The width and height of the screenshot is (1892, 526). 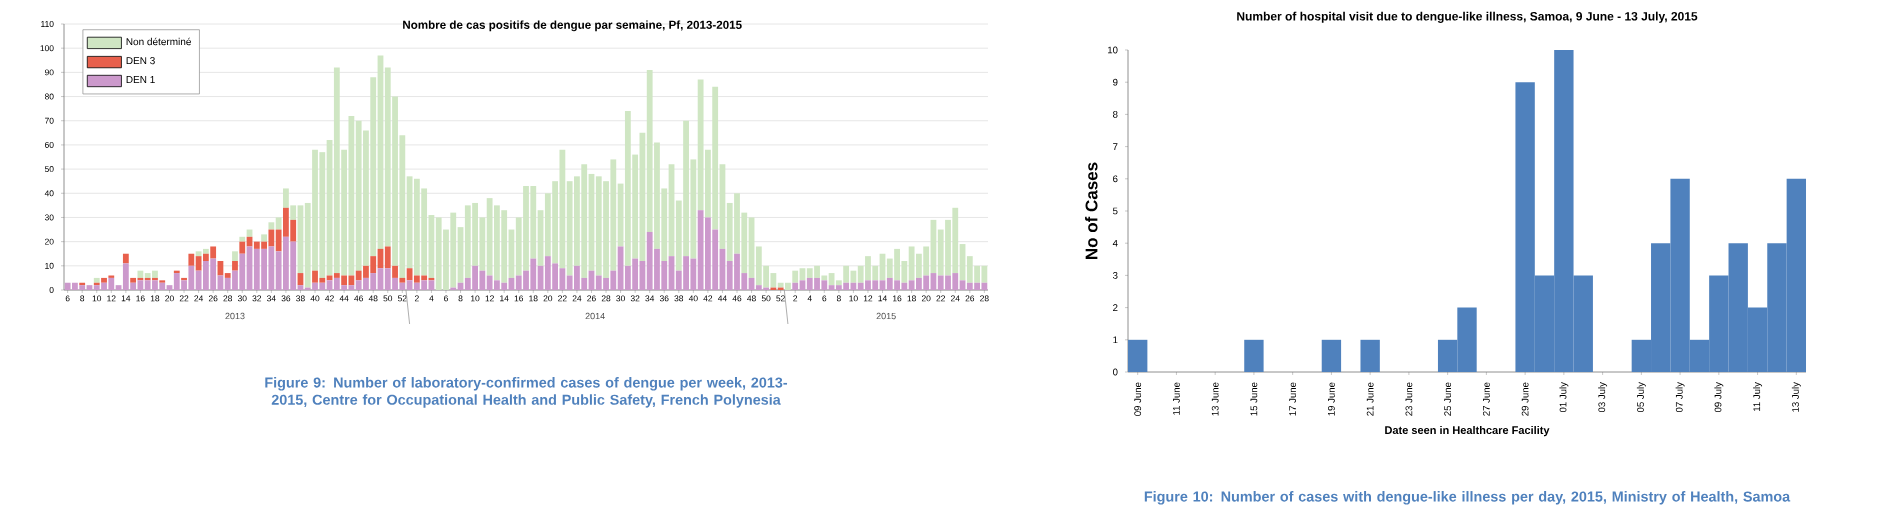 I want to click on y-axis-title: No of Cases, so click(x=1091, y=210).